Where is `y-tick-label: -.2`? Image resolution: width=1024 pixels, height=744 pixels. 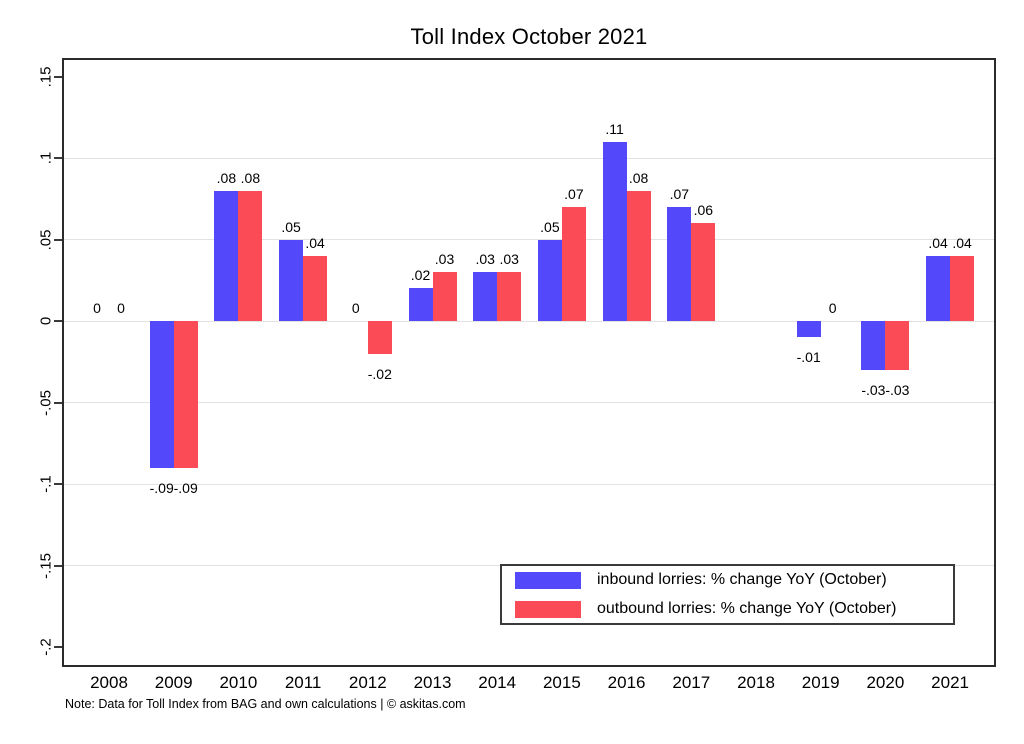 y-tick-label: -.2 is located at coordinates (46, 647).